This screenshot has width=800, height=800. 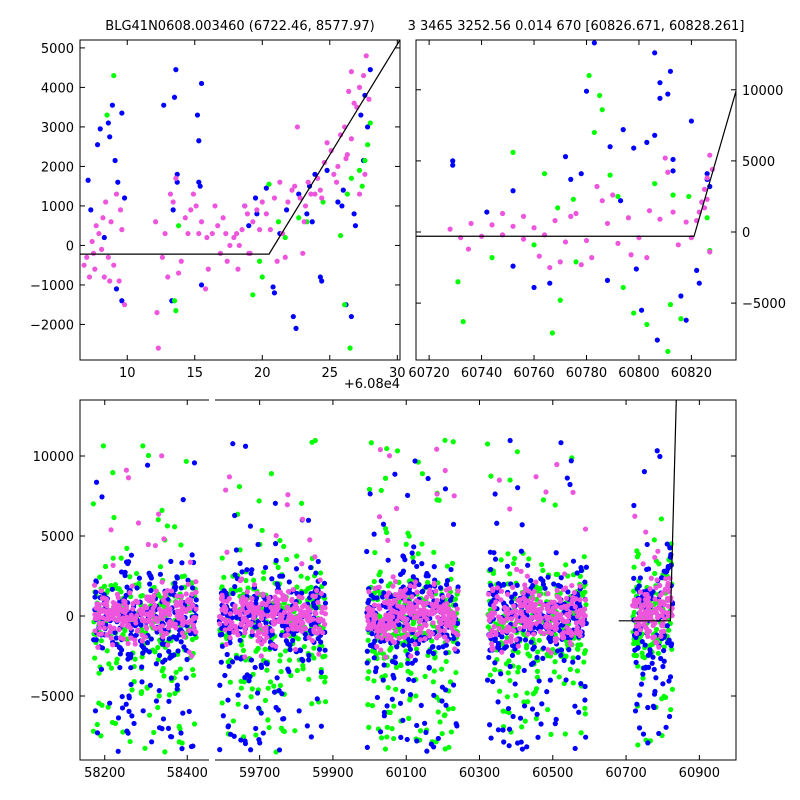 I want to click on x-tick-label: 60300, so click(x=479, y=773).